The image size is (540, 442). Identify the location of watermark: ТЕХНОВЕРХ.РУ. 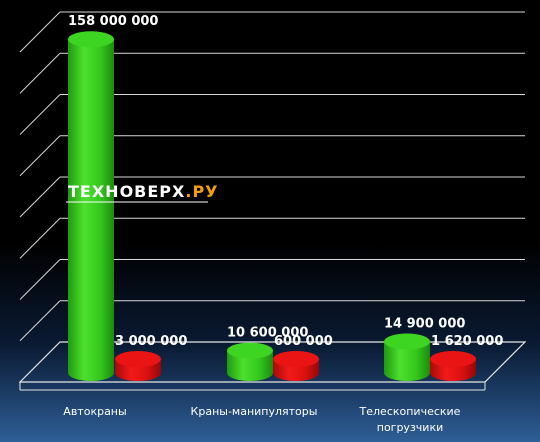
(142, 192).